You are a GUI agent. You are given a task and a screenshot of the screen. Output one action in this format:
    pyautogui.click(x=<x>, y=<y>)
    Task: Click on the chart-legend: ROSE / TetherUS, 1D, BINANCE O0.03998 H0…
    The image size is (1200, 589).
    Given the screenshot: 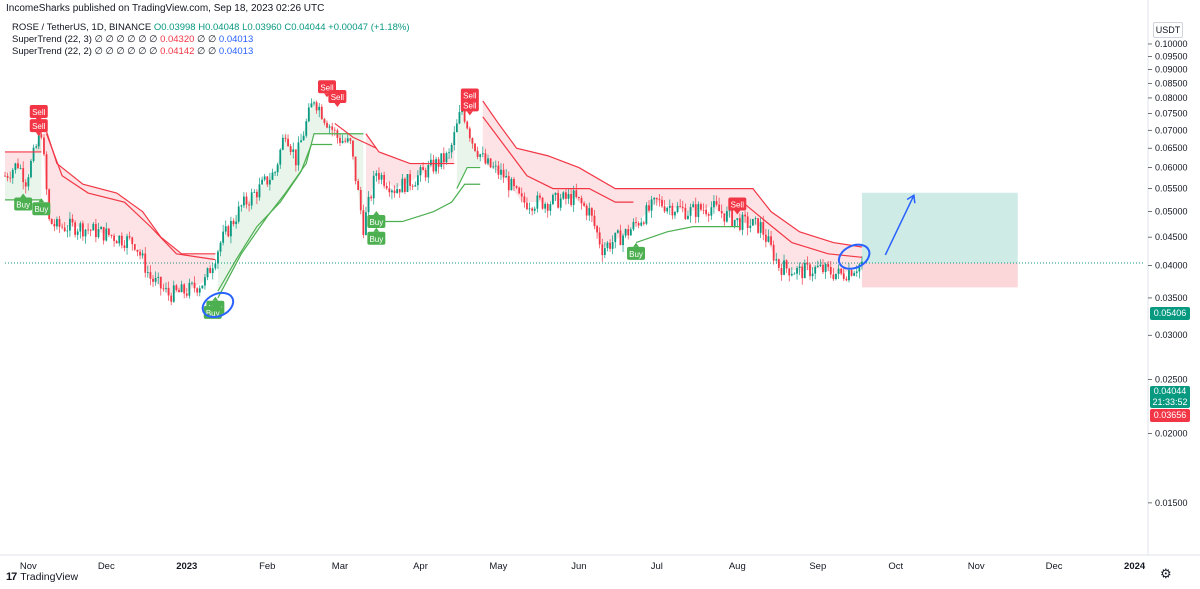 What is the action you would take?
    pyautogui.click(x=211, y=40)
    